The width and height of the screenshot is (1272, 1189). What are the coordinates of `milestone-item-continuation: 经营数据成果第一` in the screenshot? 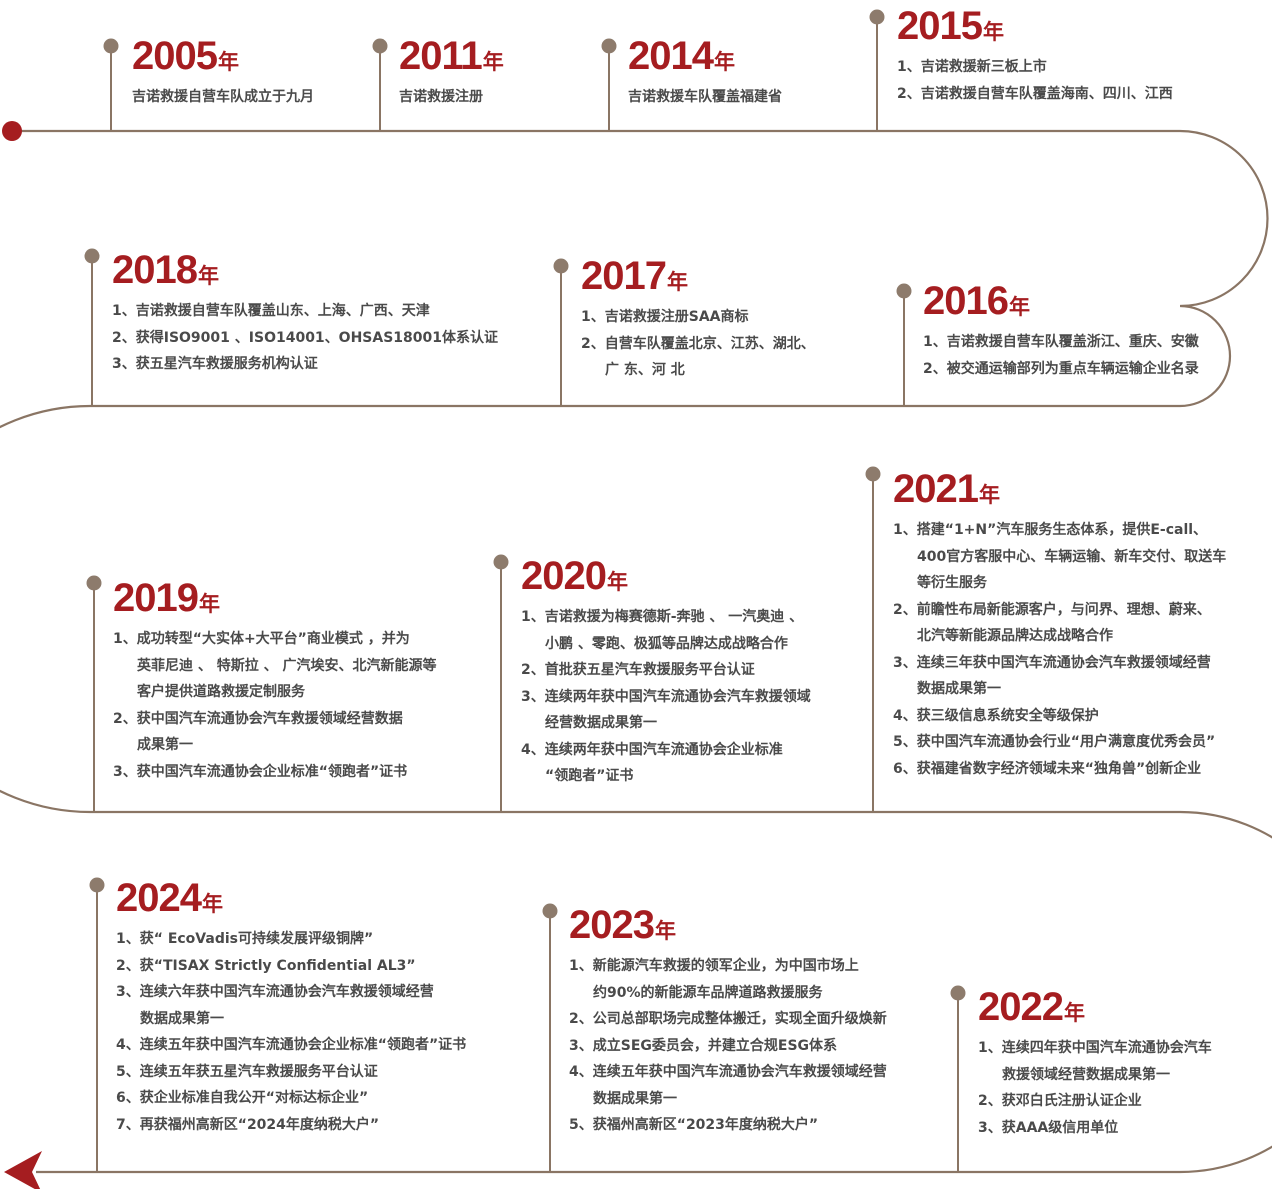 It's located at (601, 723).